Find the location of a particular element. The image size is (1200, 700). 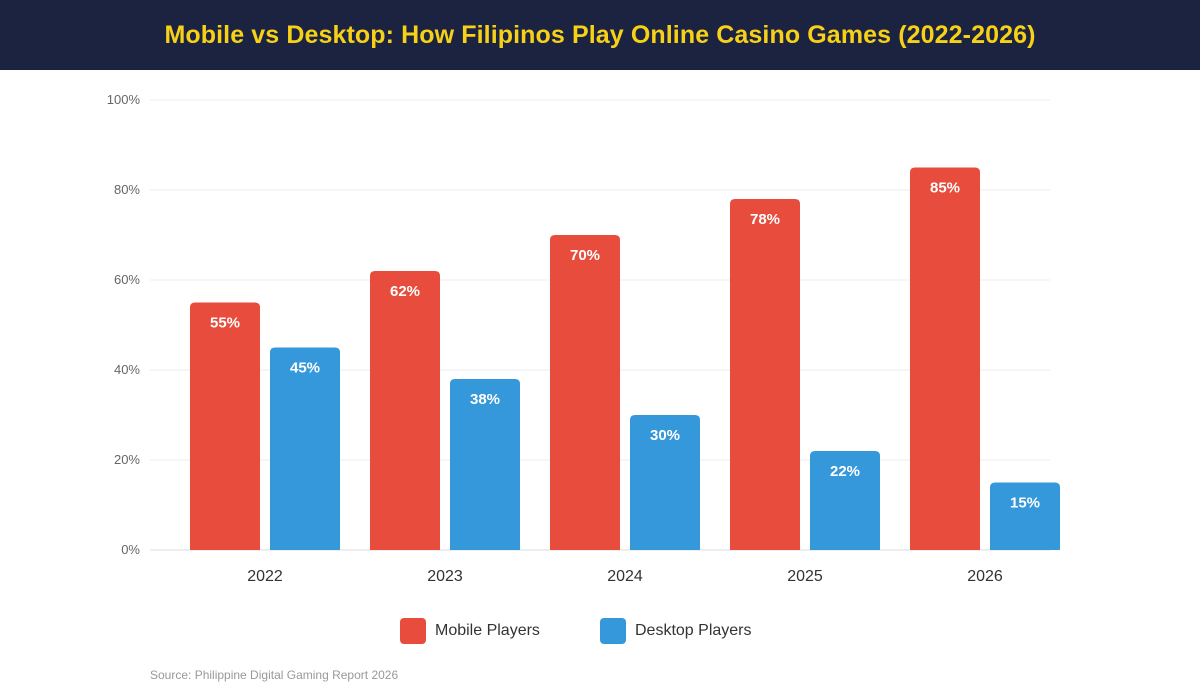

legend-item-desktop: Desktop Players is located at coordinates (676, 631).